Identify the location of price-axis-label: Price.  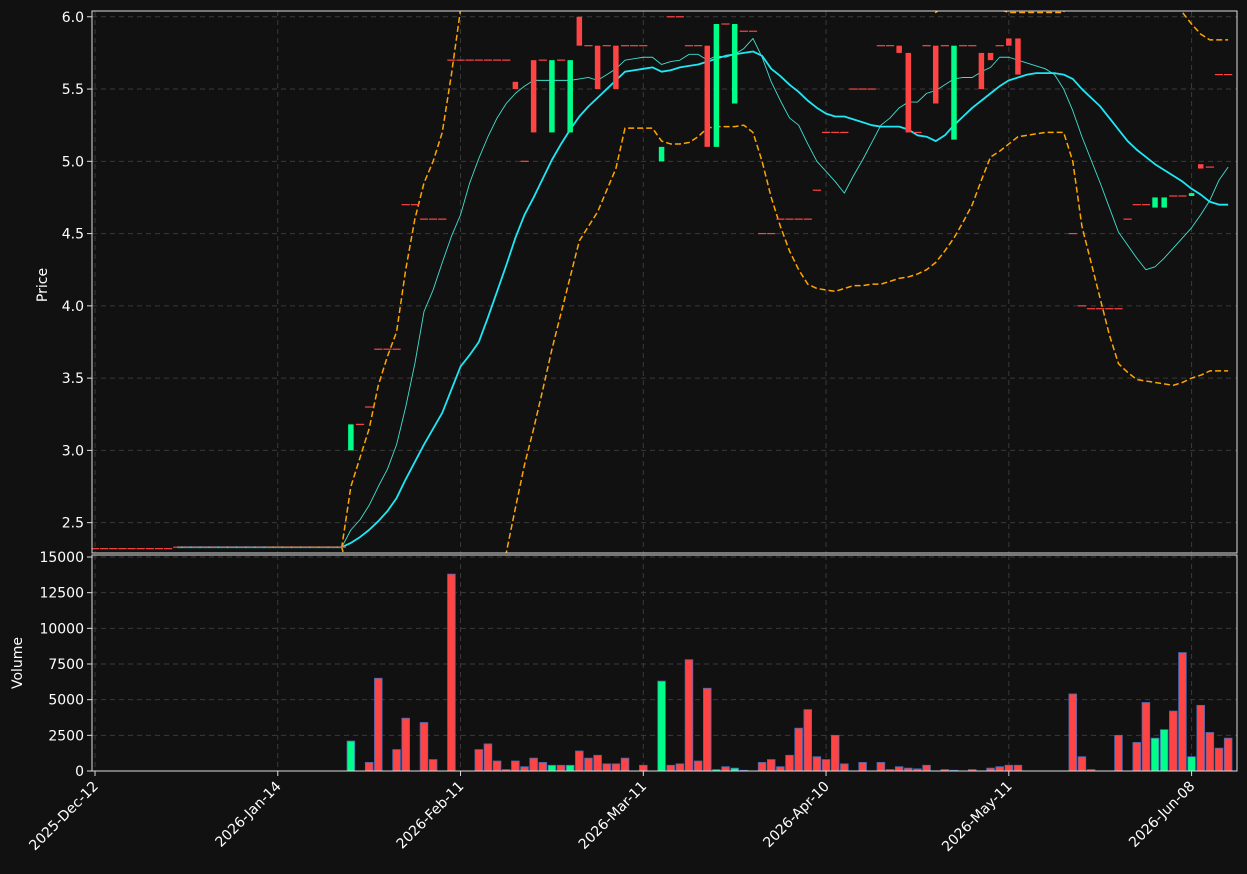
(43, 285).